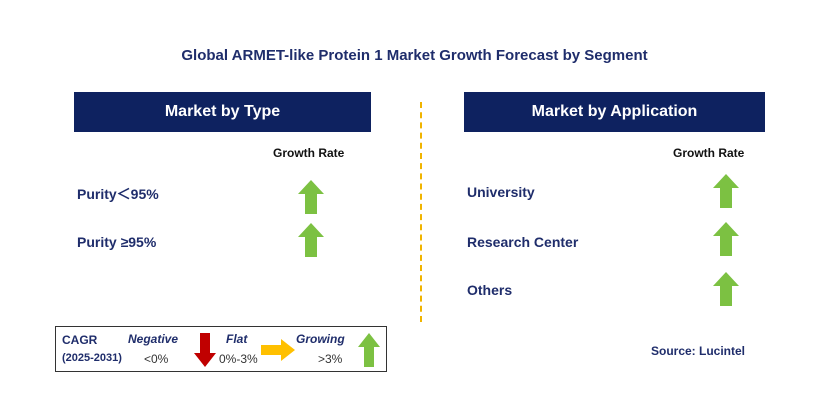  Describe the element at coordinates (80, 340) in the screenshot. I see `legend-cagr-label: CAGR` at that location.